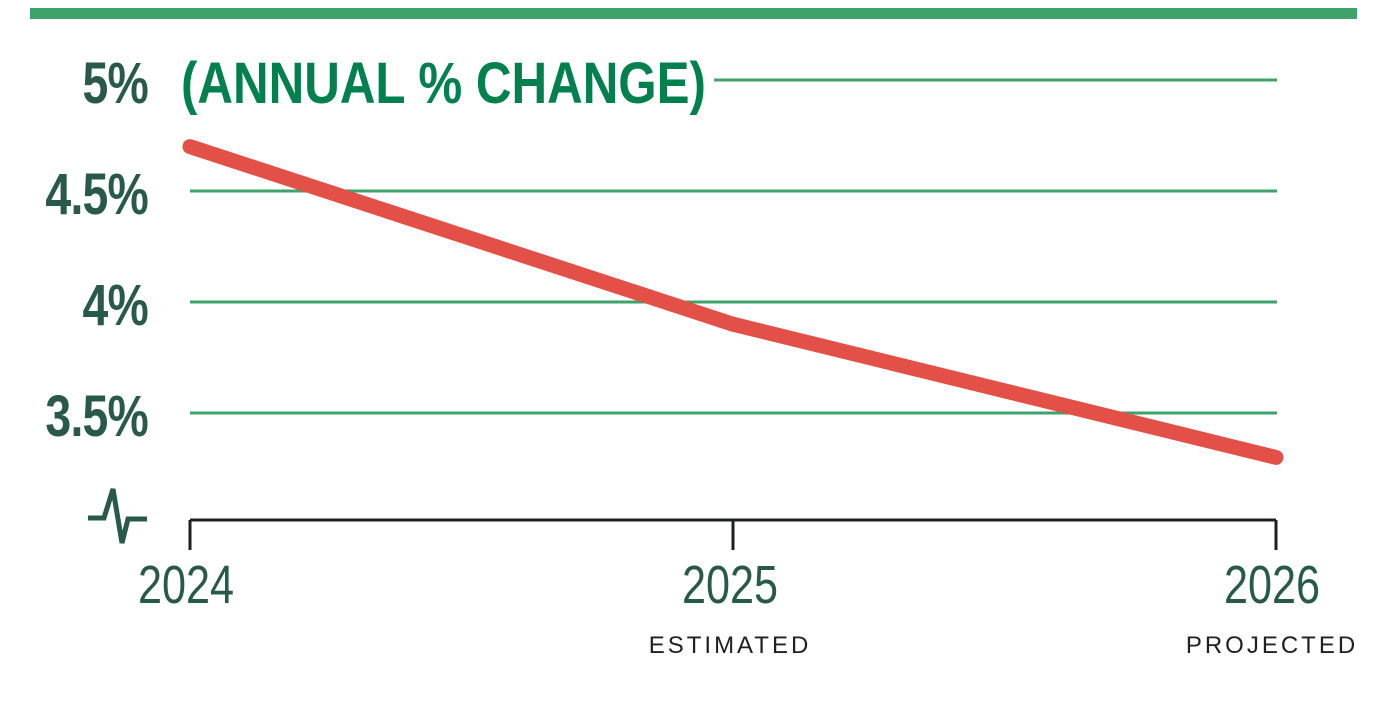 The width and height of the screenshot is (1386, 719). Describe the element at coordinates (1272, 585) in the screenshot. I see `x-tick-label-2026: 2026` at that location.